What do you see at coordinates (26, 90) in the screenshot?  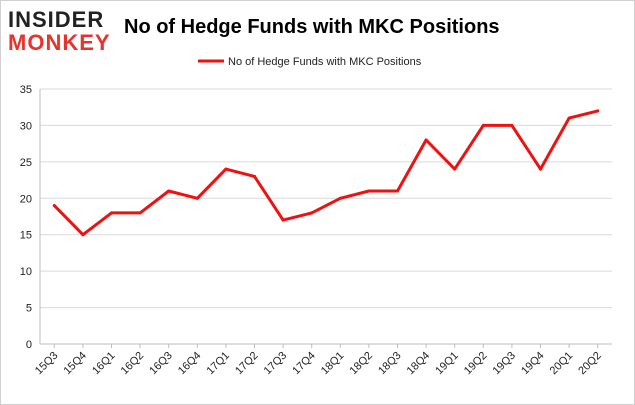 I see `y-tick-label: 35` at bounding box center [26, 90].